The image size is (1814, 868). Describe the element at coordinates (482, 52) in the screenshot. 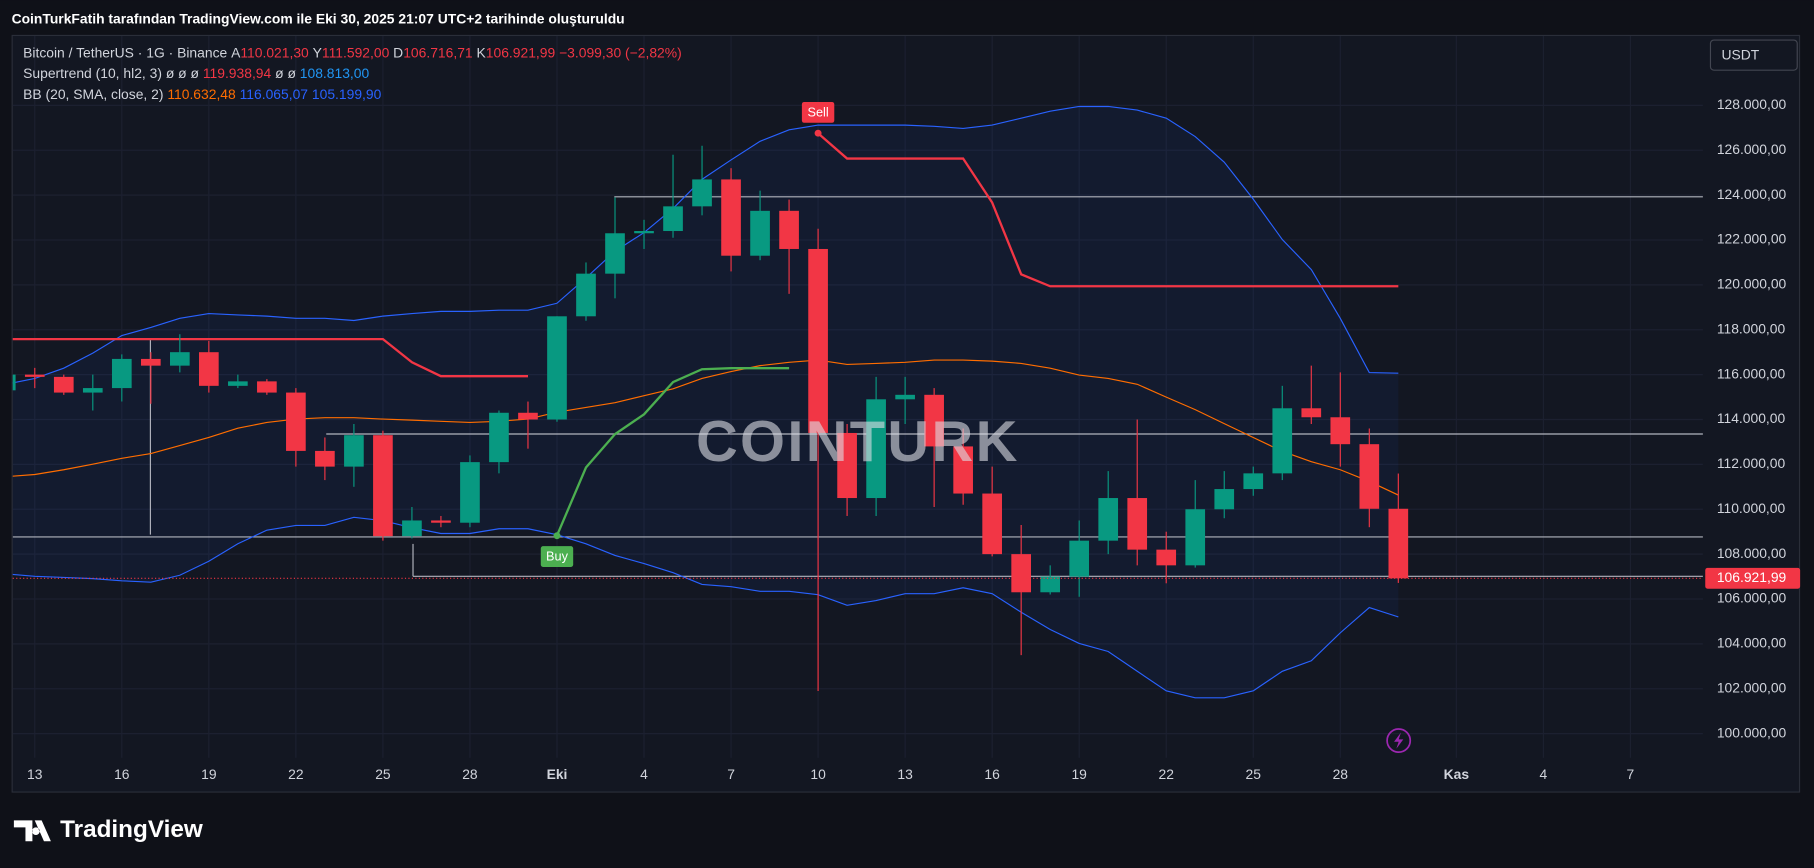

I see `close-label: K` at that location.